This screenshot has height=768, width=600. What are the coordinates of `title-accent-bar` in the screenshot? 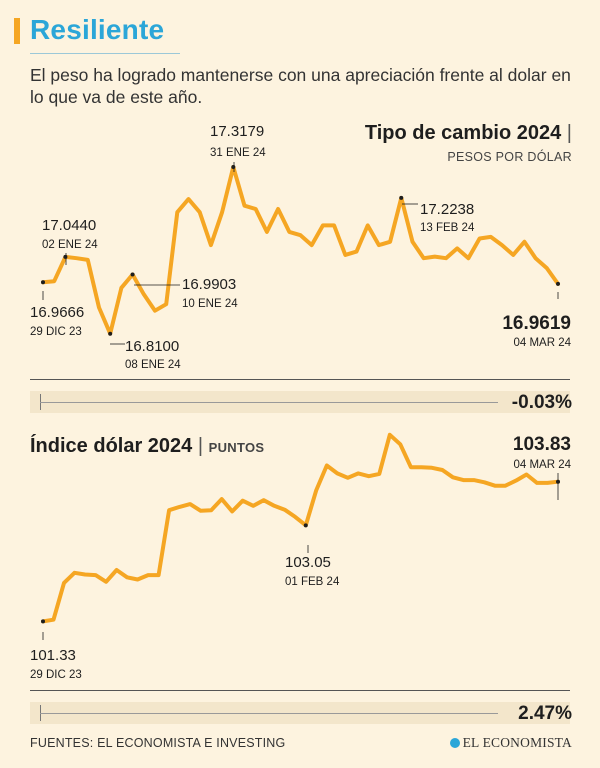 It's located at (17, 31).